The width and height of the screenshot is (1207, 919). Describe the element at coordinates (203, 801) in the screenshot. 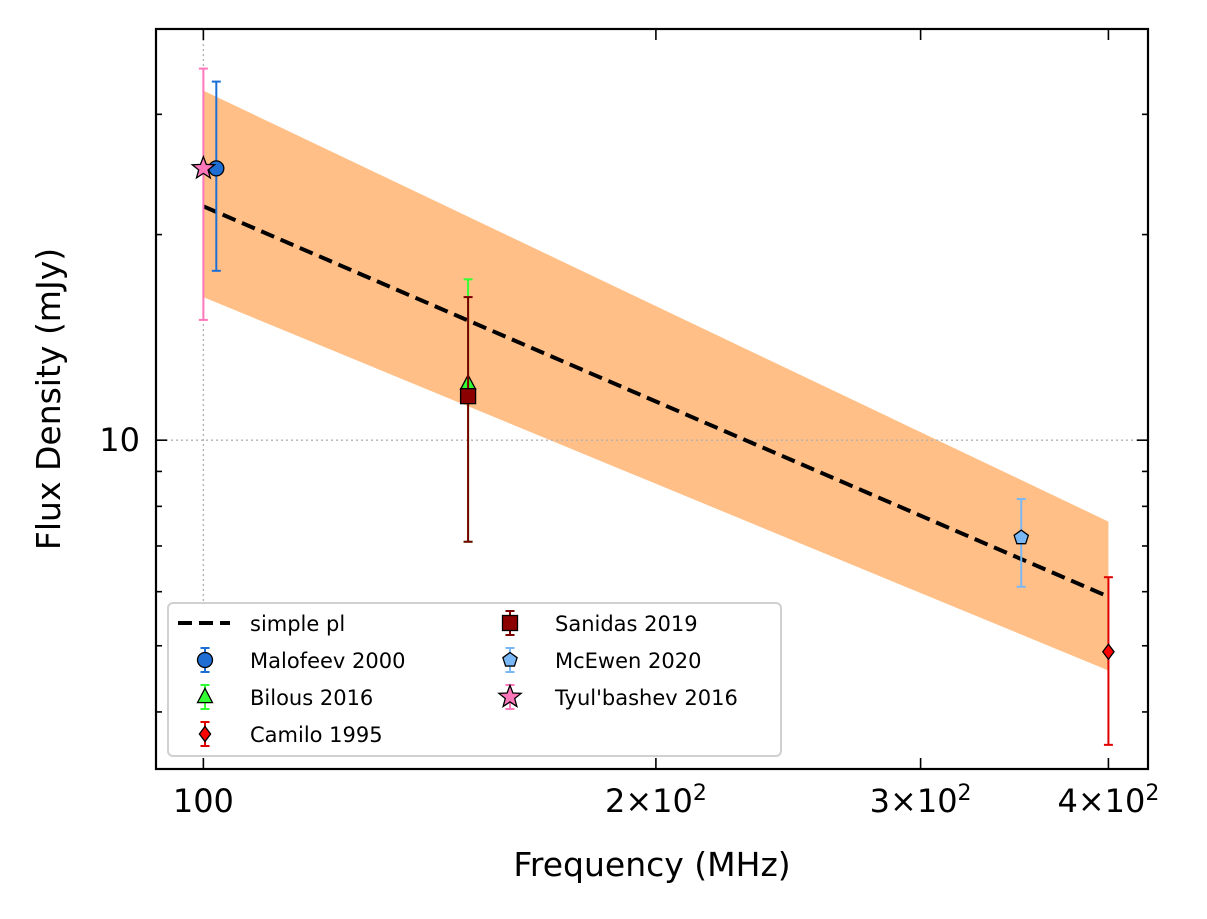

I see `x-tick-label: 100` at that location.